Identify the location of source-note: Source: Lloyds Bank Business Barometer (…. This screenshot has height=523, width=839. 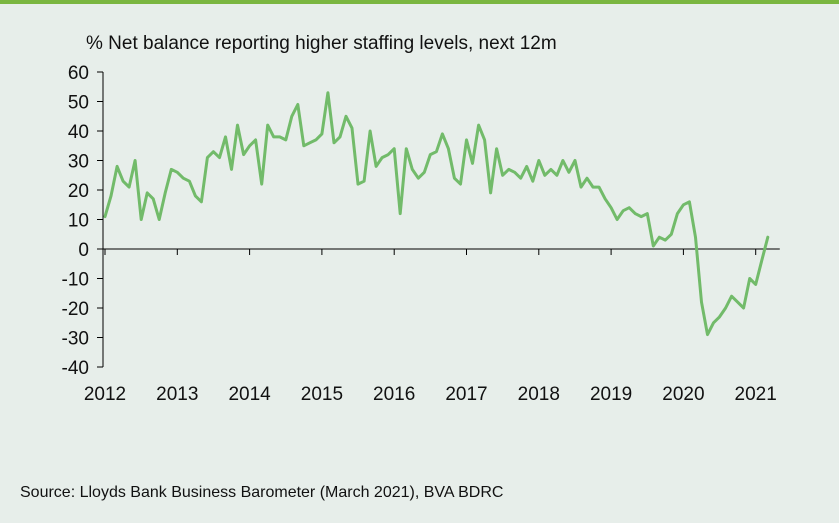
(262, 492).